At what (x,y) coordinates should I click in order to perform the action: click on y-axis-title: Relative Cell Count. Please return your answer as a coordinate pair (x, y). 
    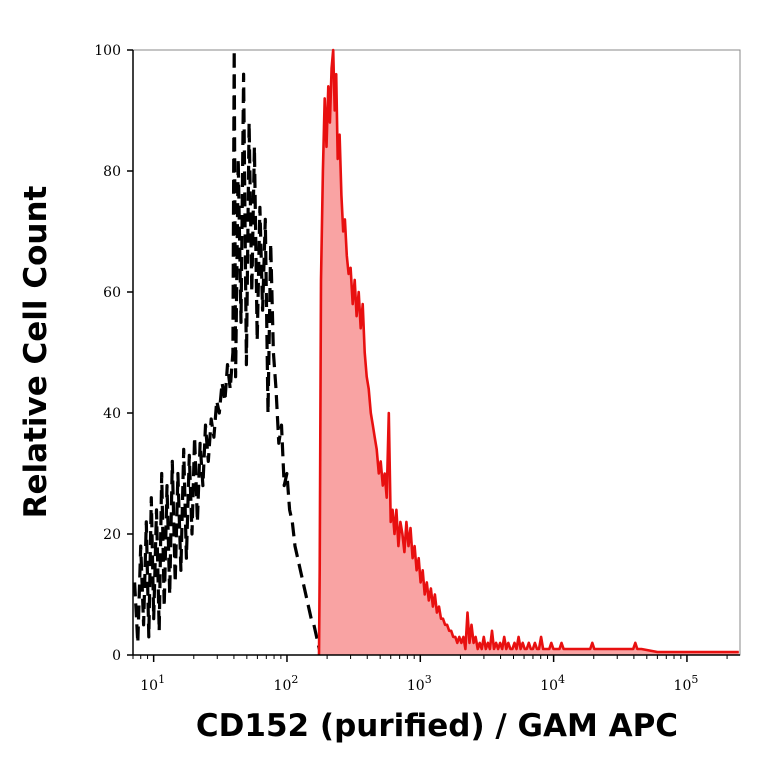
    Looking at the image, I should click on (36, 351).